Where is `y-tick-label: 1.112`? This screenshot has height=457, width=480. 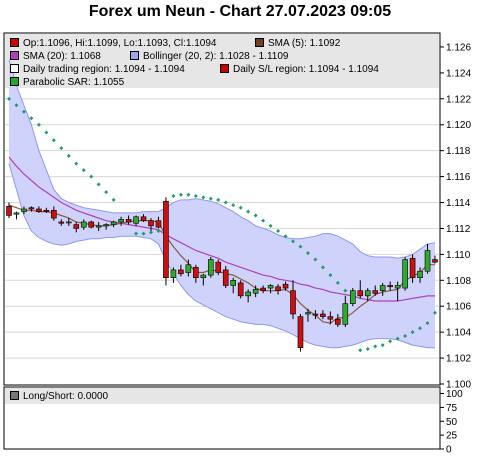
y-tick-label: 1.112 is located at coordinates (458, 229).